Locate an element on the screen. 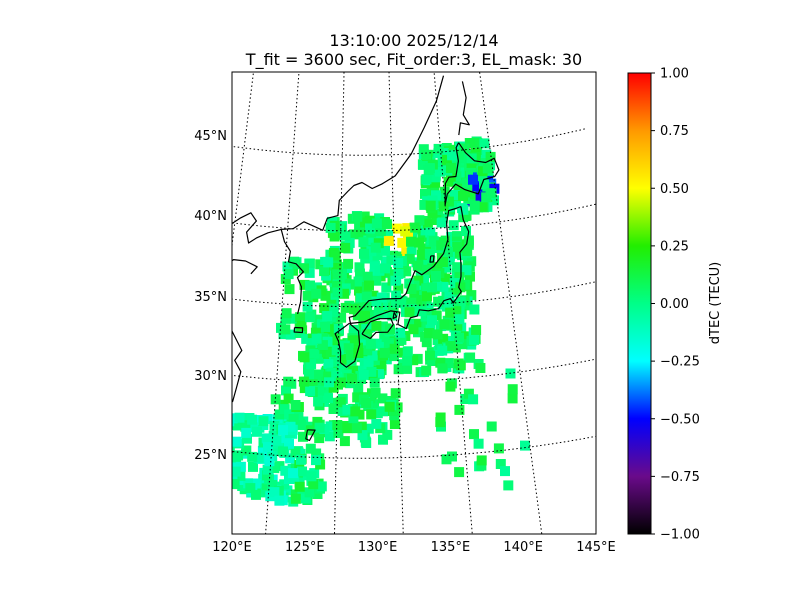  parallel-line is located at coordinates (409, 142).